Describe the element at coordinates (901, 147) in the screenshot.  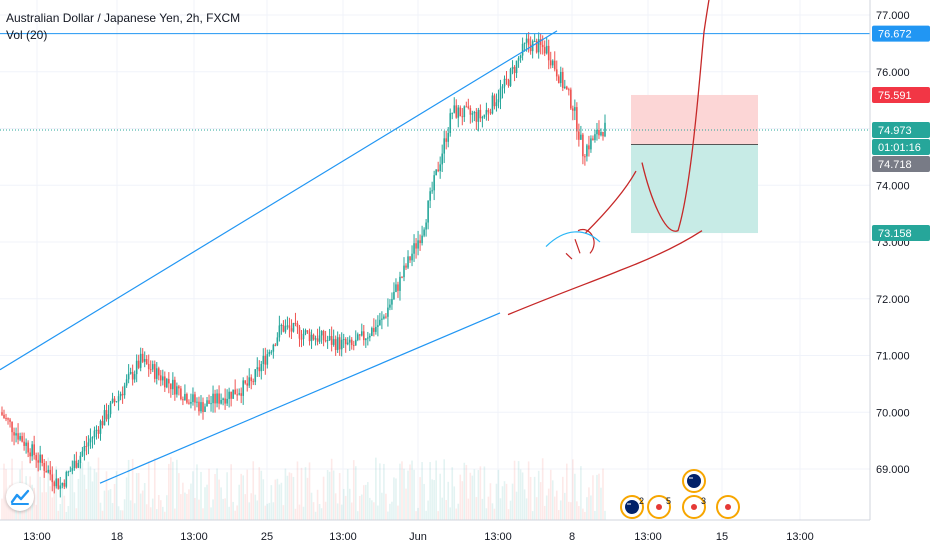
I see `price-tag-countdown: 01:01:16` at that location.